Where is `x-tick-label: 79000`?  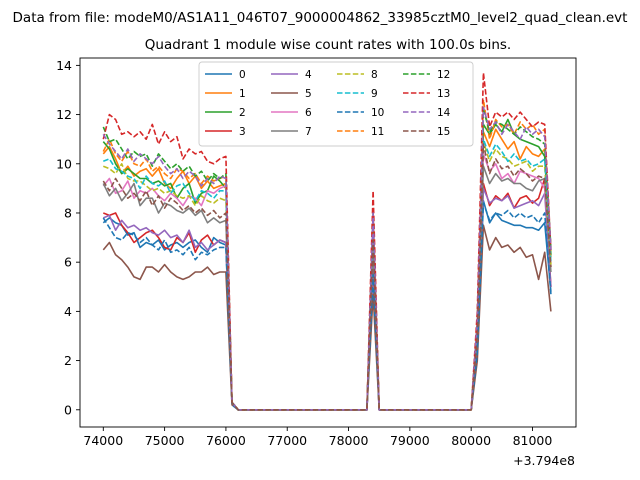
x-tick-label: 79000 is located at coordinates (410, 440).